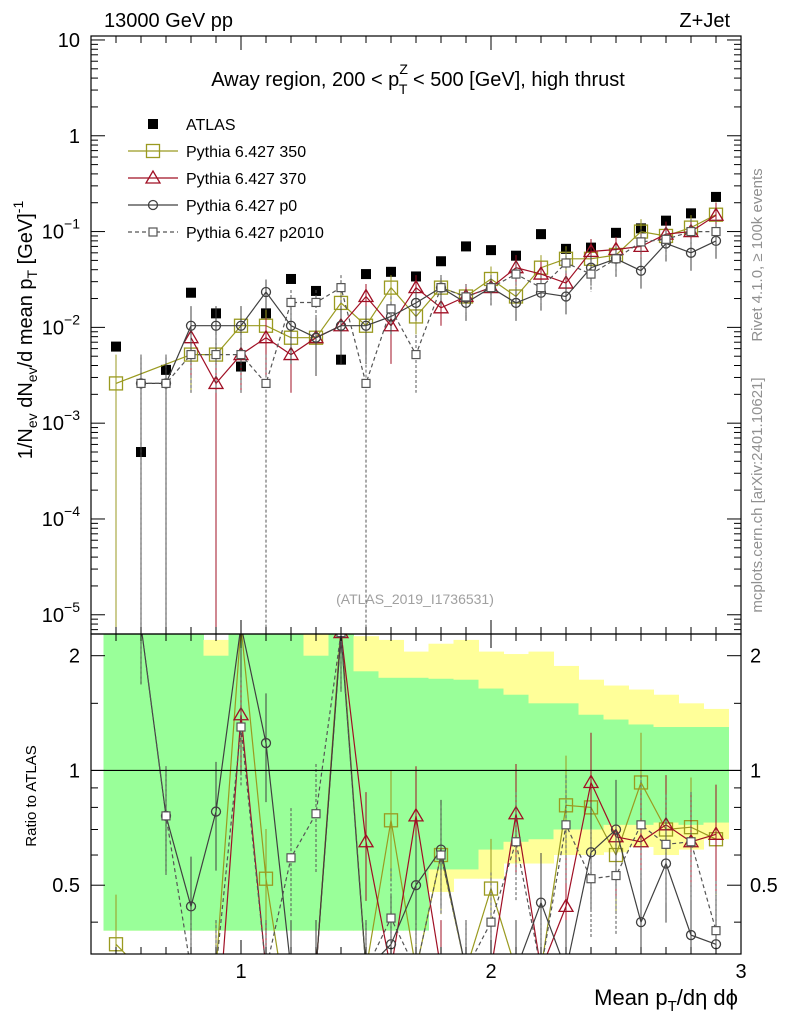 The image size is (786, 1024). What do you see at coordinates (211, 125) in the screenshot?
I see `legend-label: ATLAS` at bounding box center [211, 125].